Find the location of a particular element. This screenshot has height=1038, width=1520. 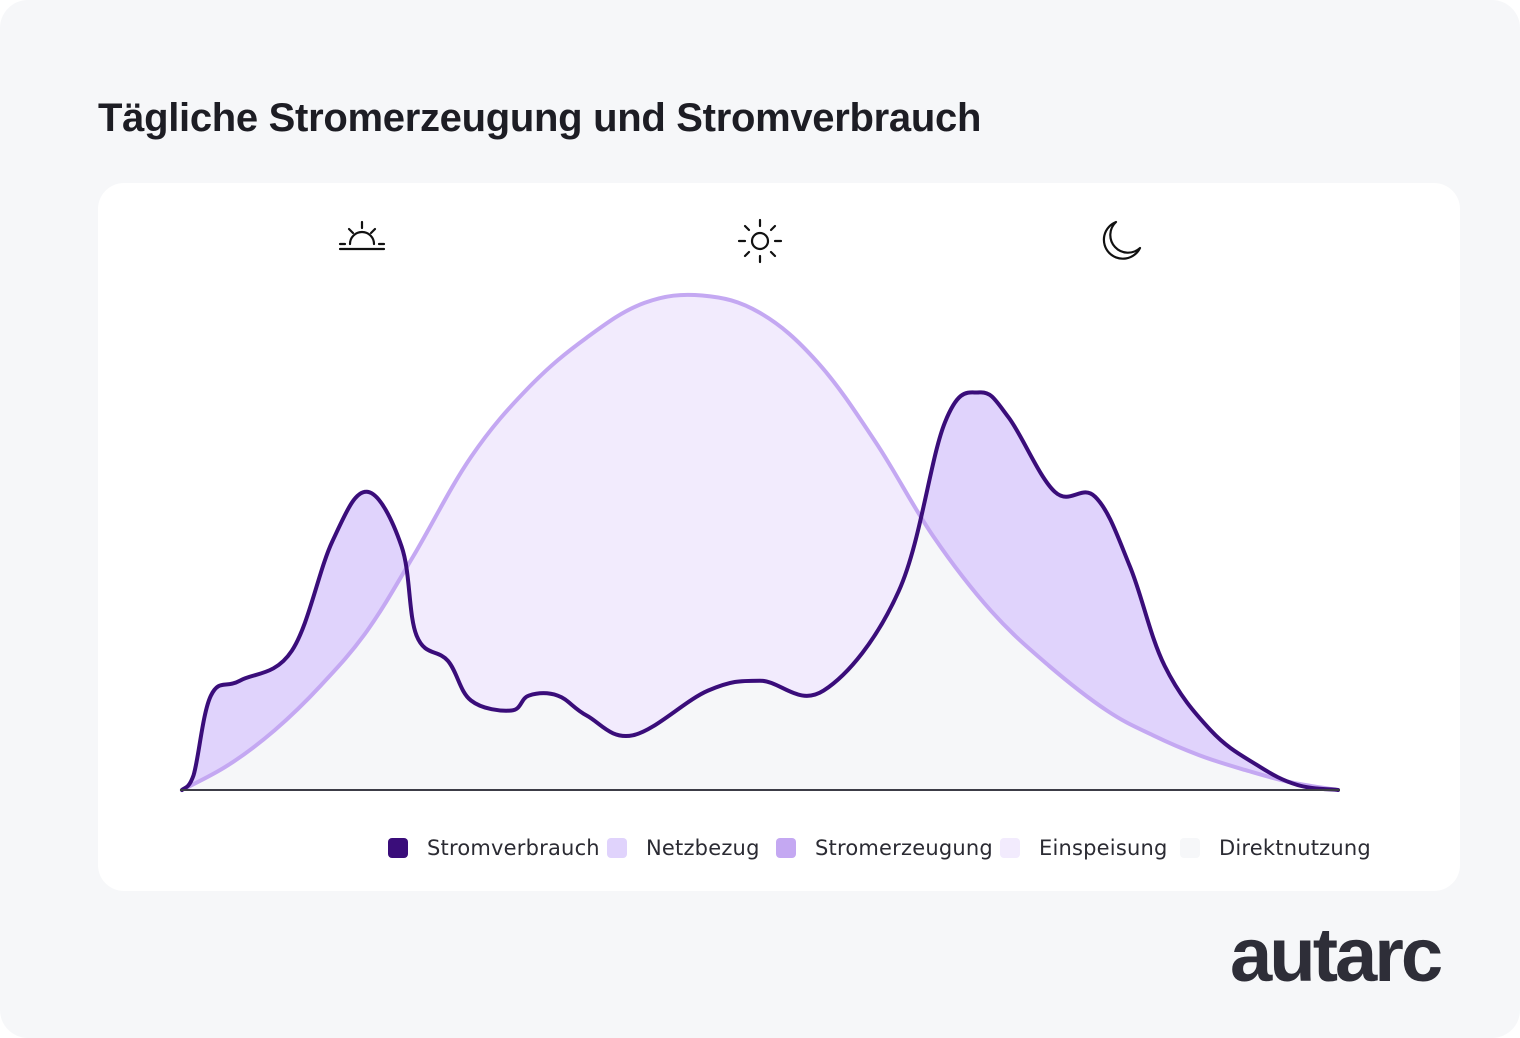

moon-icon is located at coordinates (1122, 240).